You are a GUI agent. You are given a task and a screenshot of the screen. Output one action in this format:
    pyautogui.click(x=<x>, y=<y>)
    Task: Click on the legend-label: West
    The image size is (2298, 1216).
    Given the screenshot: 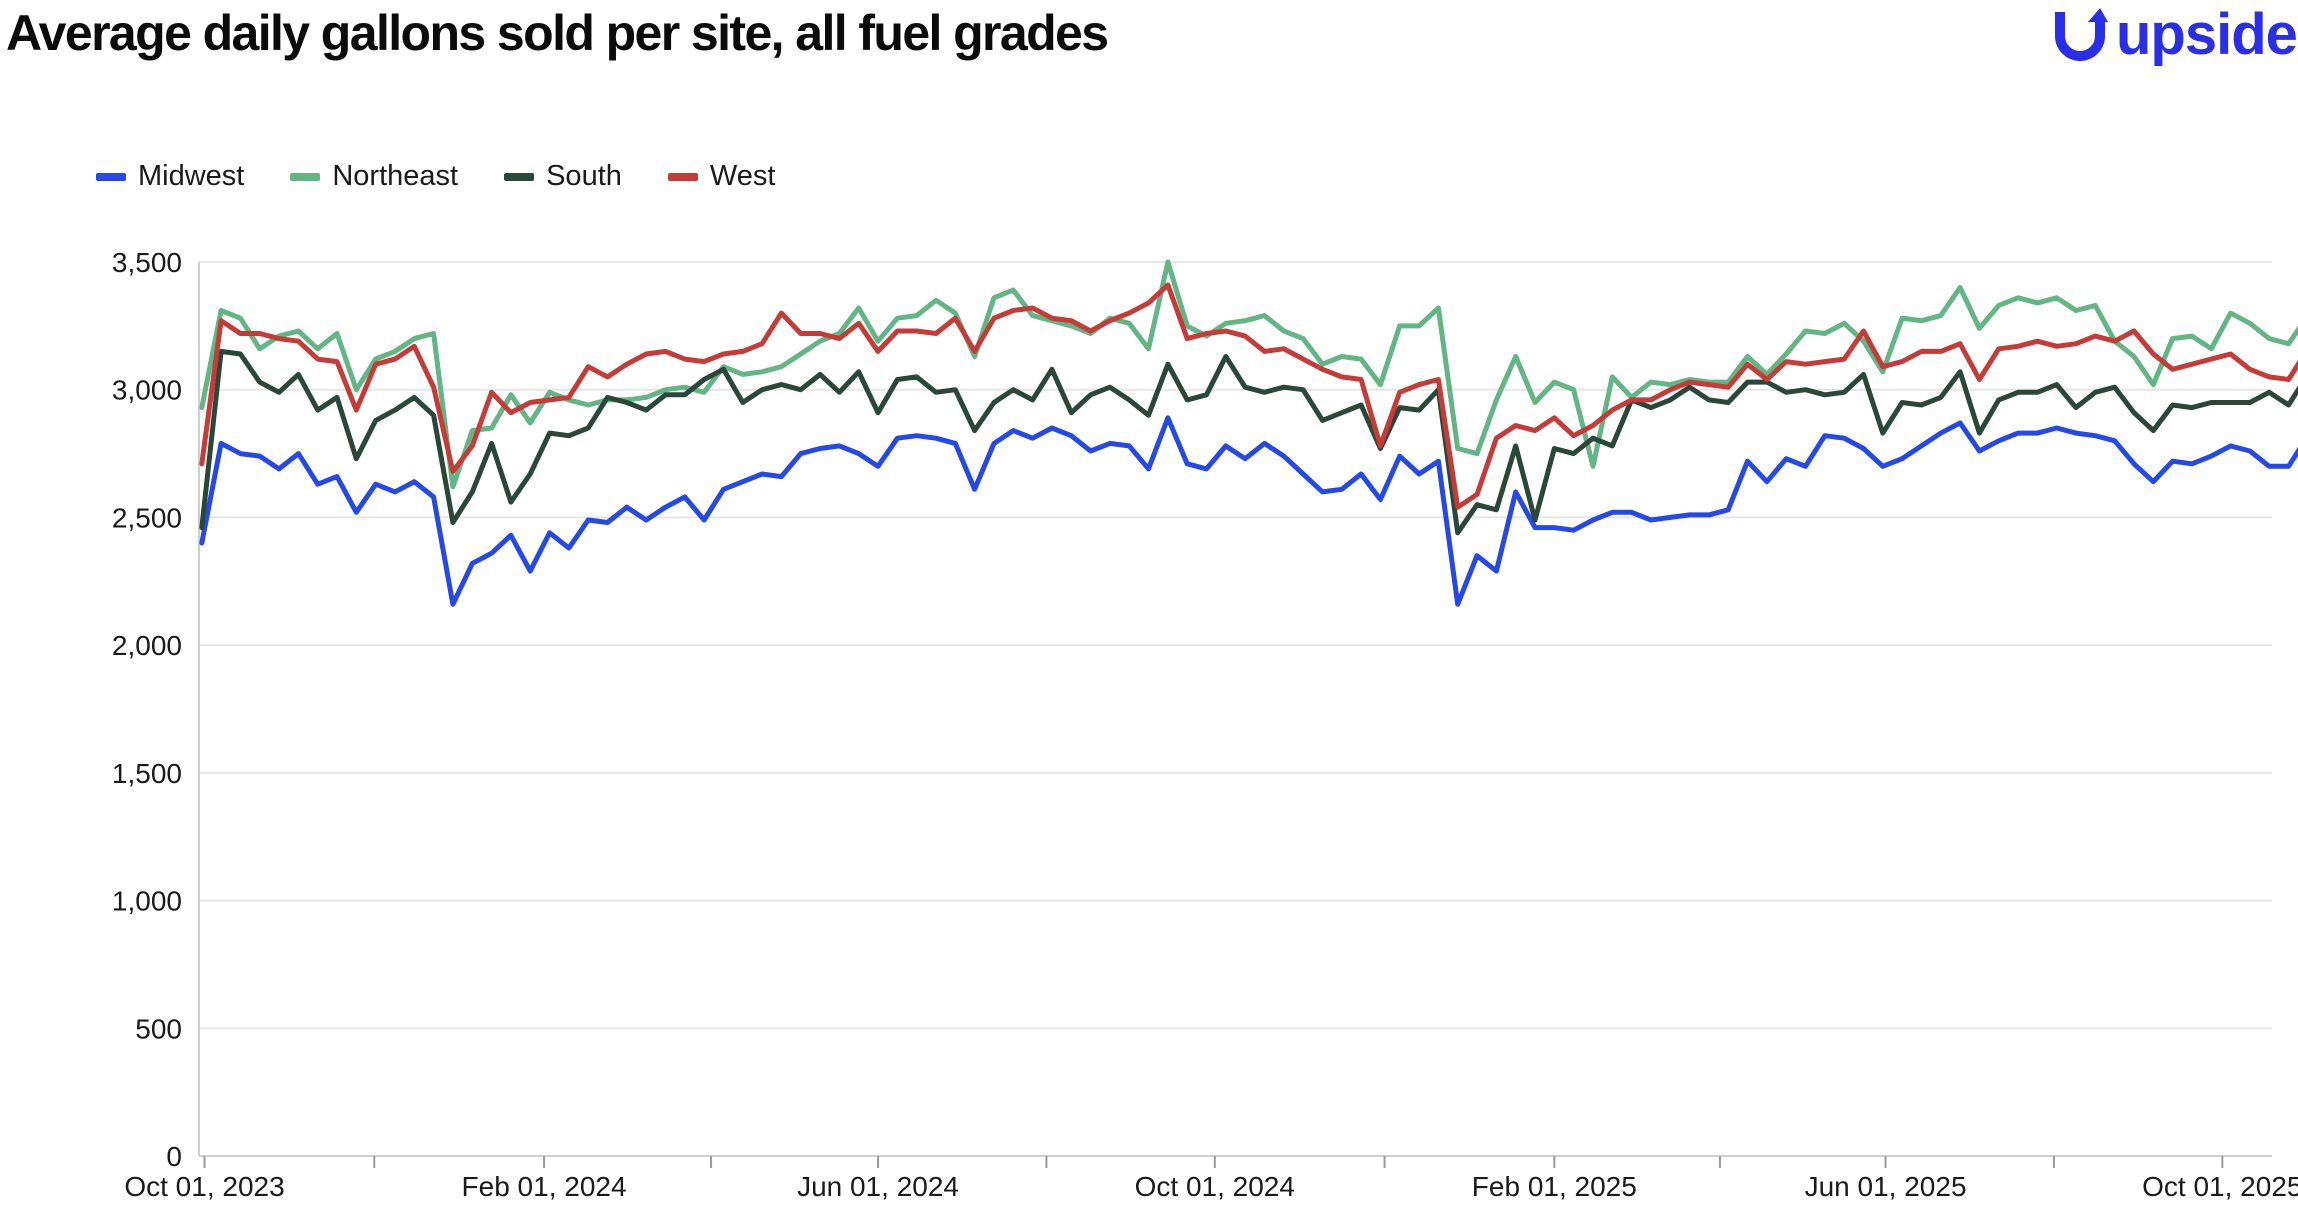 What is the action you would take?
    pyautogui.click(x=742, y=176)
    